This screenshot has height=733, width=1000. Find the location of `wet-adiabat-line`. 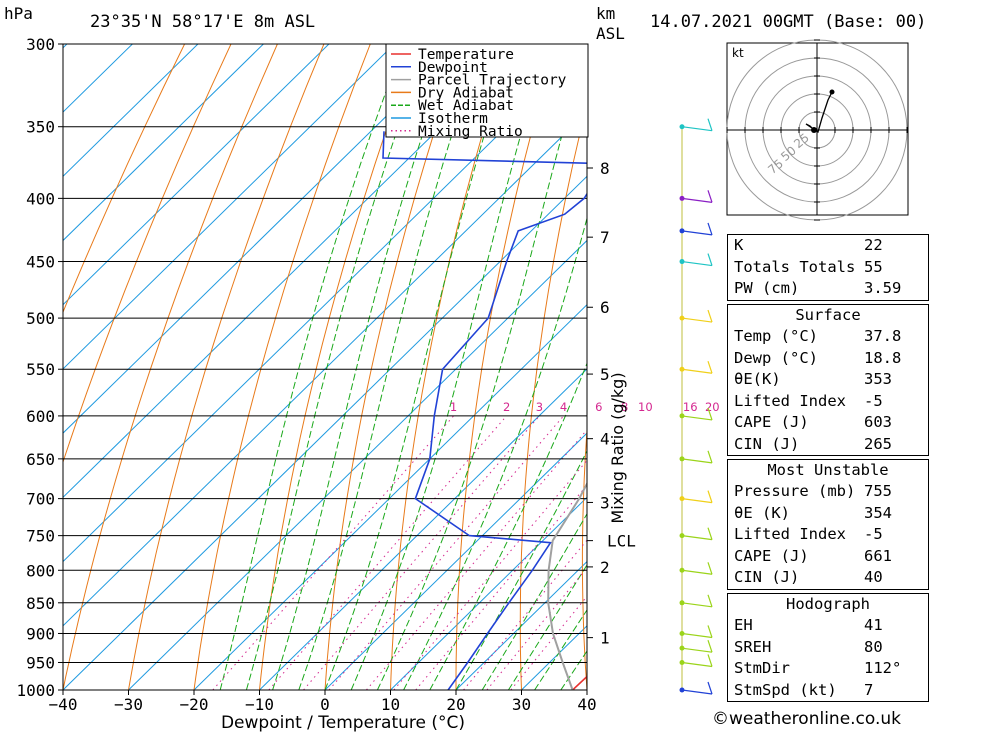

wet-adiabat-line is located at coordinates (495, 453).